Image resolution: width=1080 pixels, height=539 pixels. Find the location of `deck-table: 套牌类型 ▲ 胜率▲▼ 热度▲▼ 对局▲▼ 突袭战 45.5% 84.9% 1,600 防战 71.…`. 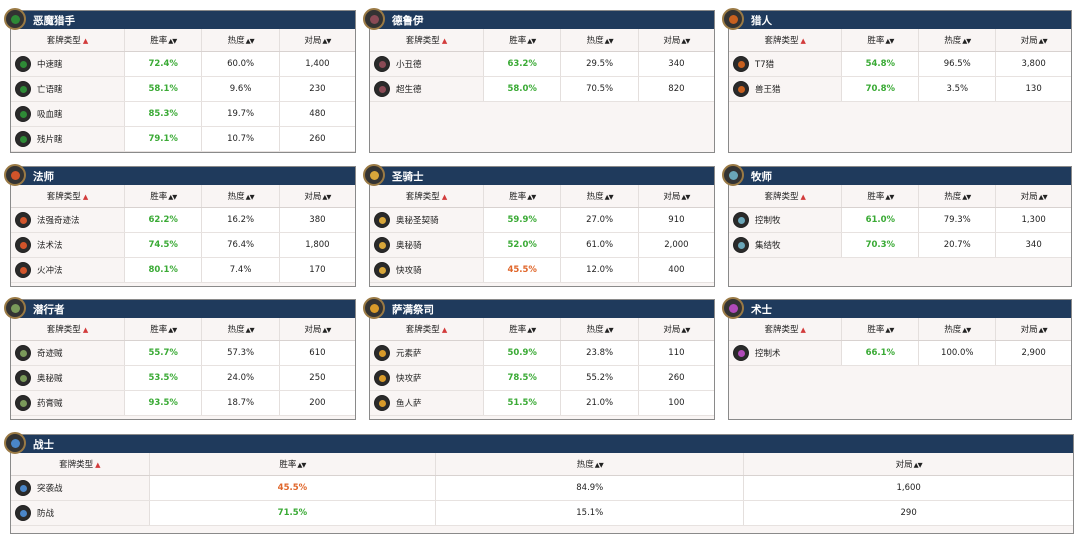

deck-table: 套牌类型 ▲ 胜率▲▼ 热度▲▼ 对局▲▼ 突袭战 45.5% 84.9% 1,600 防战 71.… is located at coordinates (542, 489).